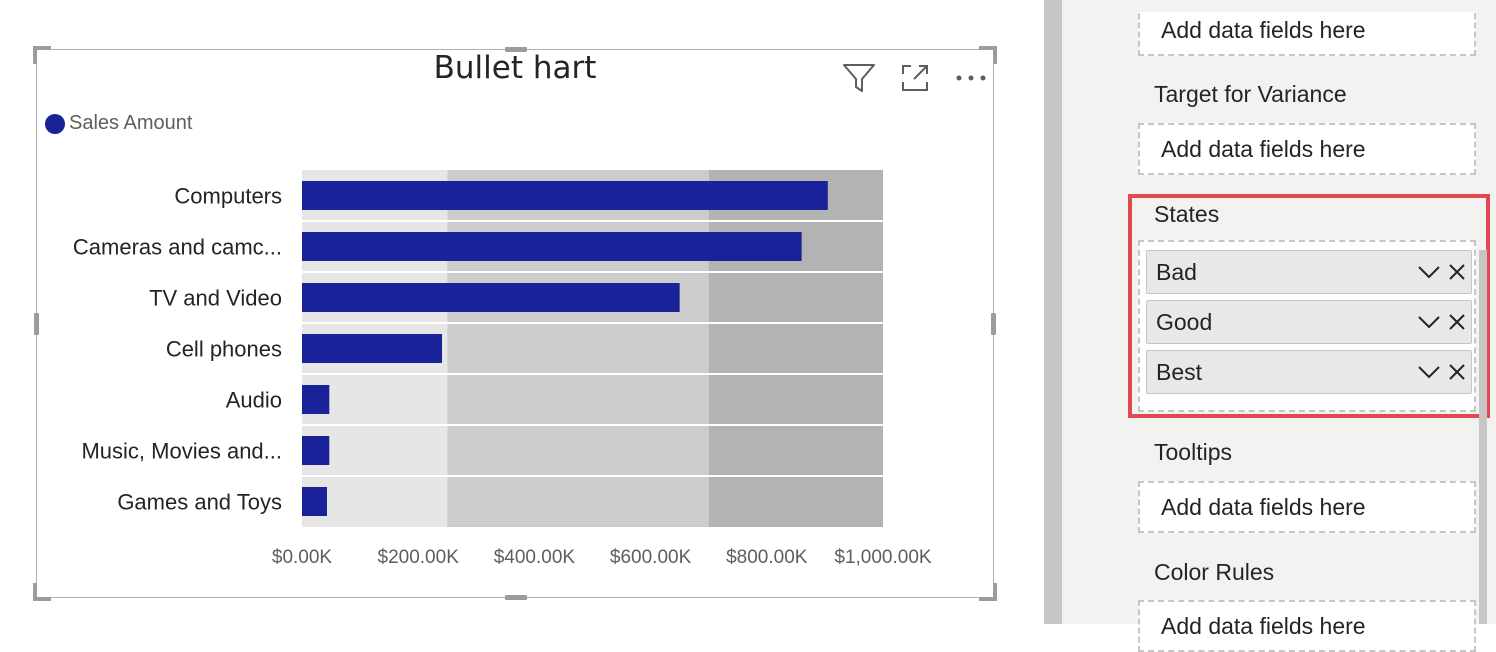  What do you see at coordinates (1179, 371) in the screenshot?
I see `state-field-label: Best` at bounding box center [1179, 371].